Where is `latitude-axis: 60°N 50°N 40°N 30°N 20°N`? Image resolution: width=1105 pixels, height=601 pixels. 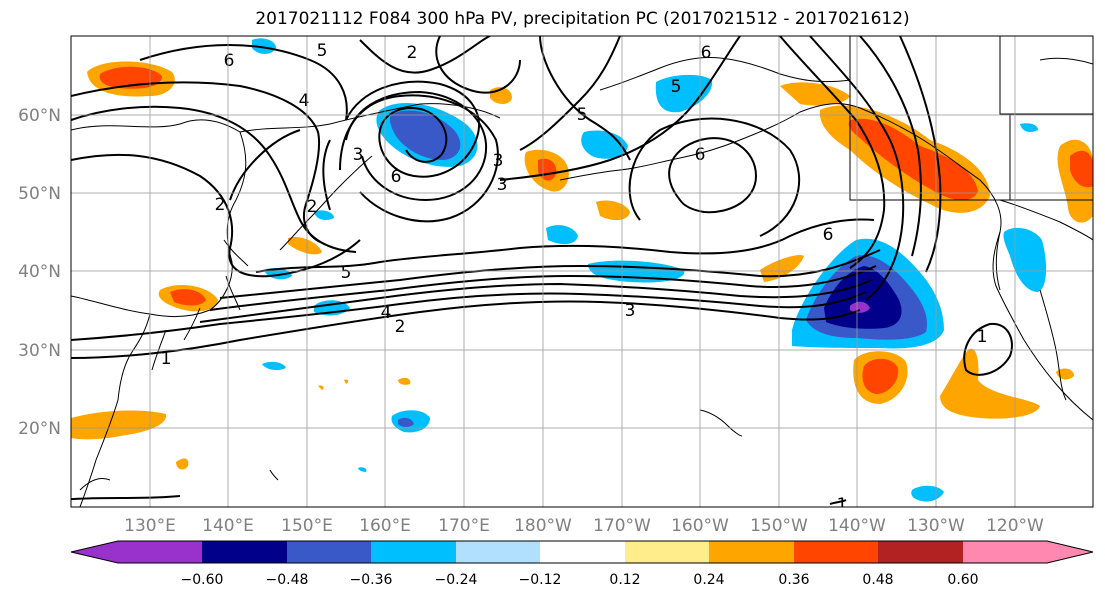
latitude-axis: 60°N 50°N 40°N 30°N 20°N is located at coordinates (39, 272).